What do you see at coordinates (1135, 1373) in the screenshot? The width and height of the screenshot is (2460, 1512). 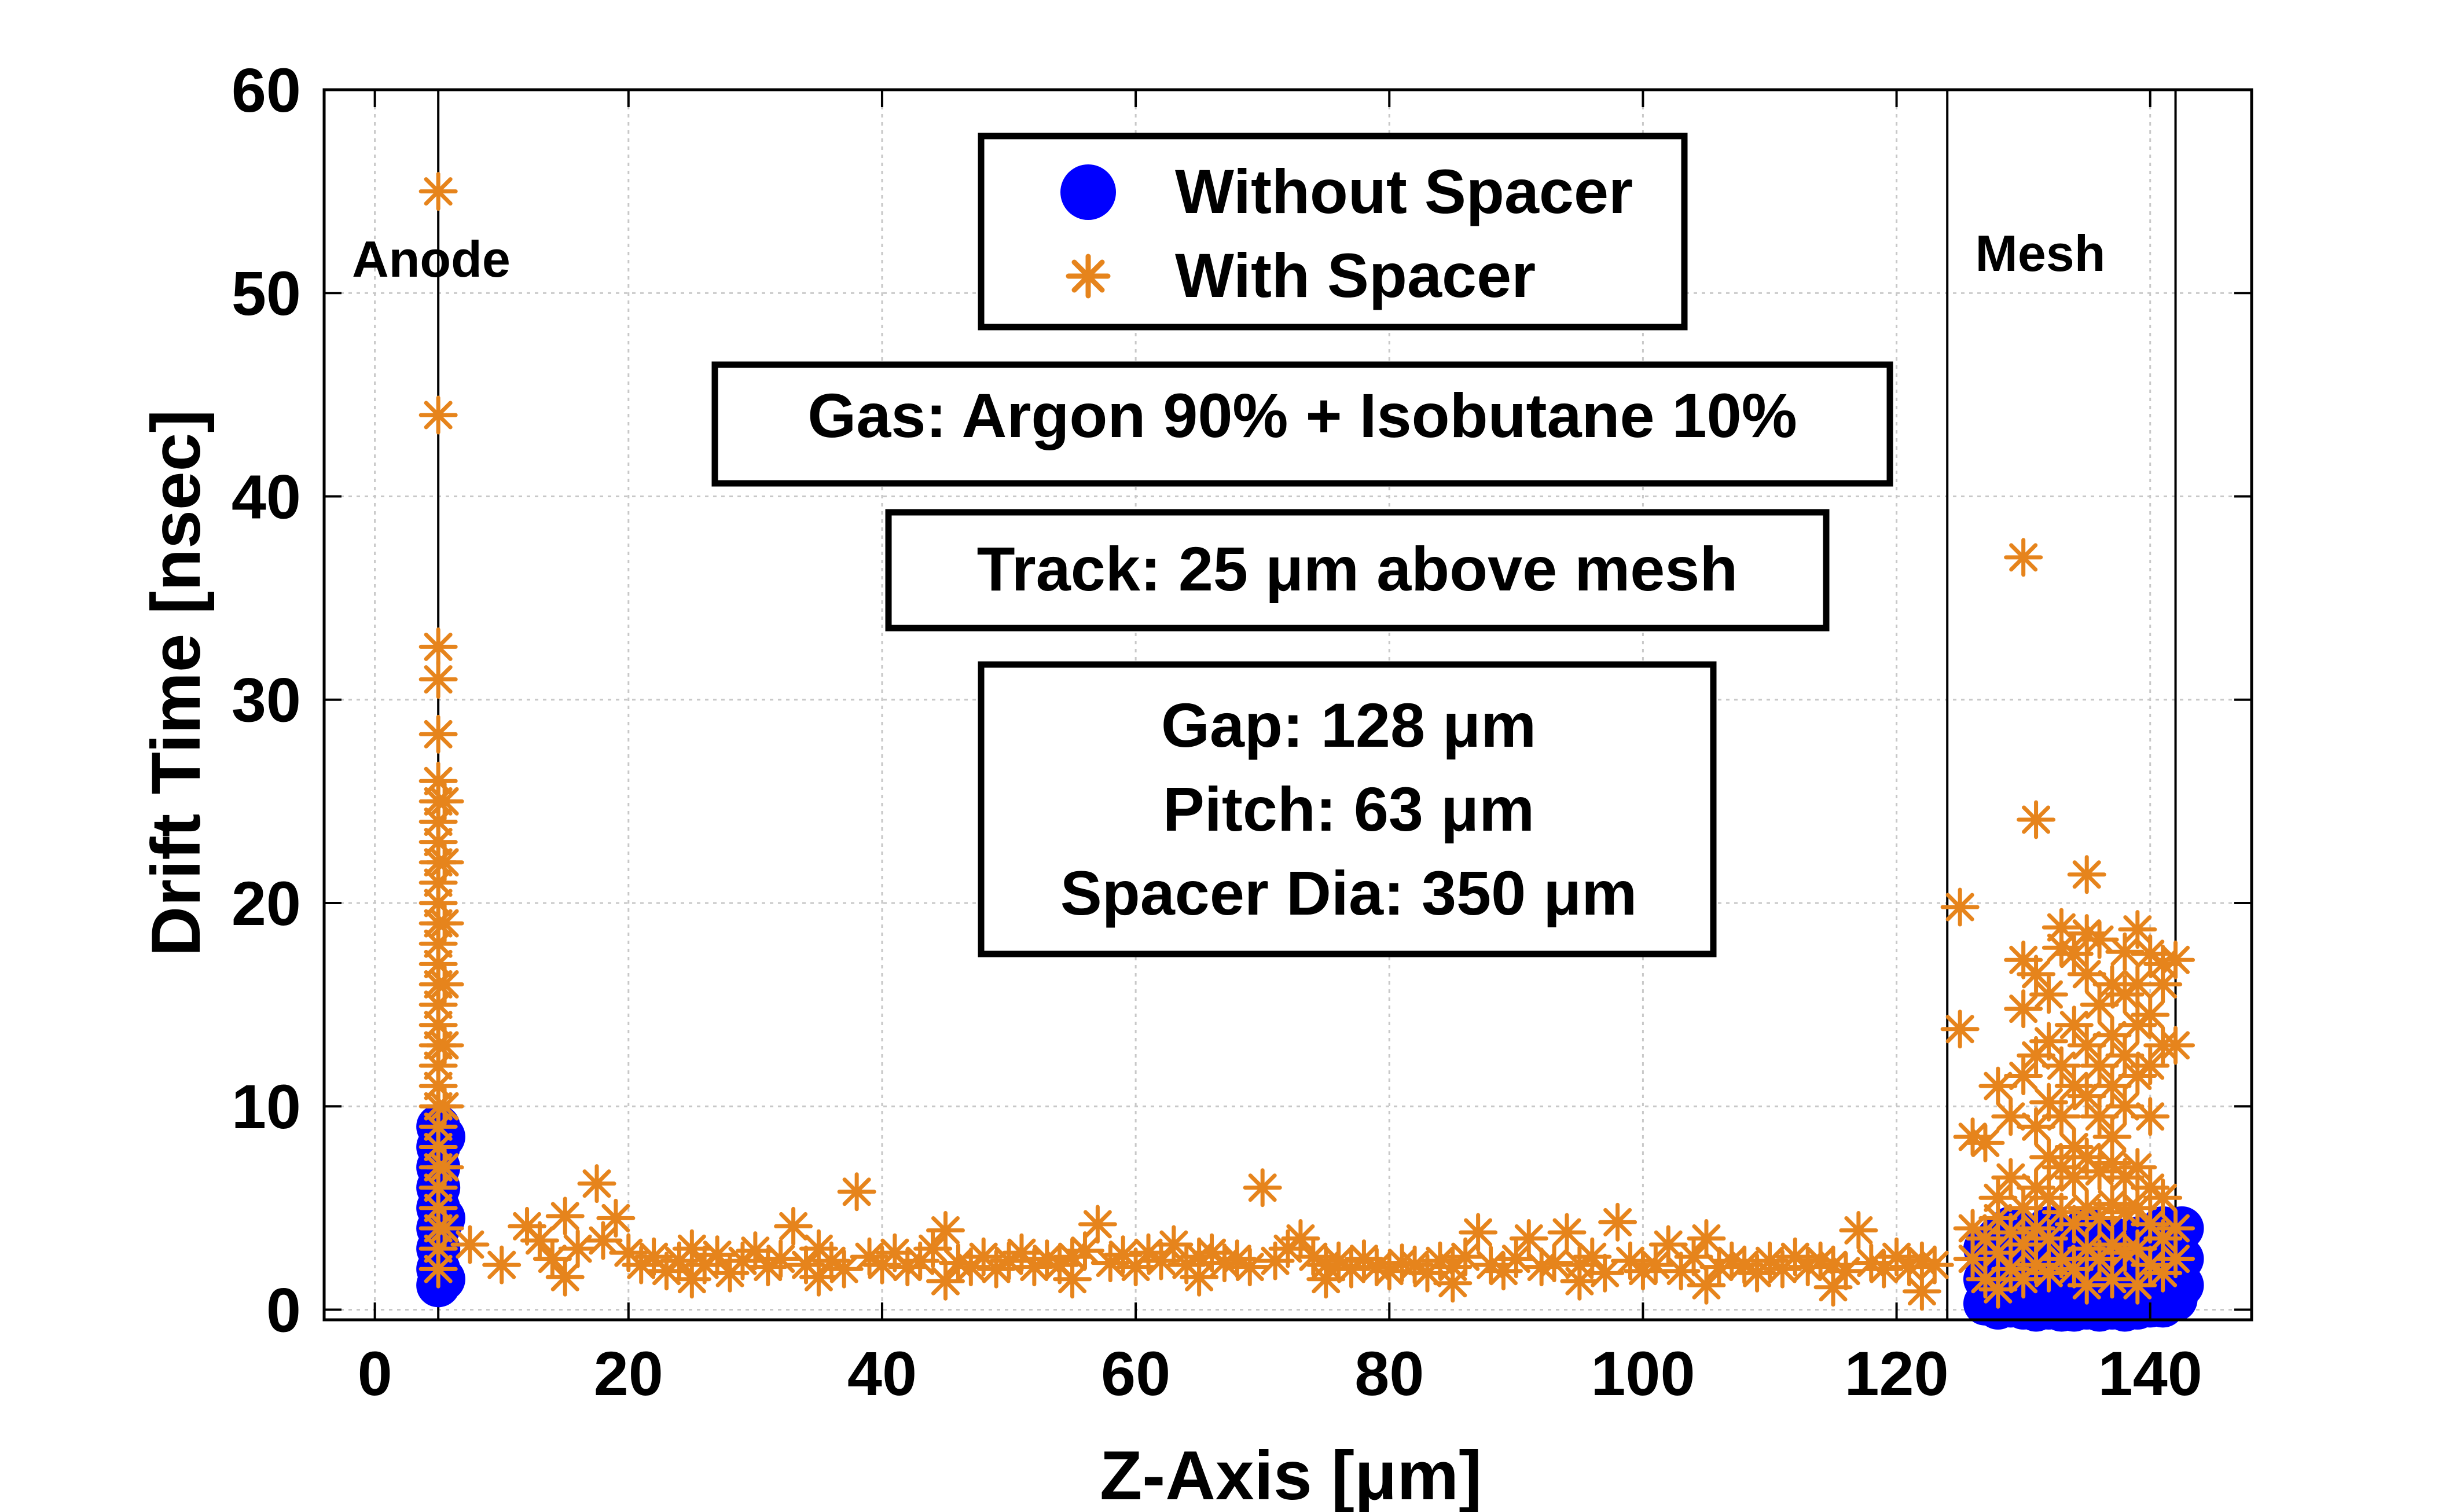 I see `x-tick-label: 60` at bounding box center [1135, 1373].